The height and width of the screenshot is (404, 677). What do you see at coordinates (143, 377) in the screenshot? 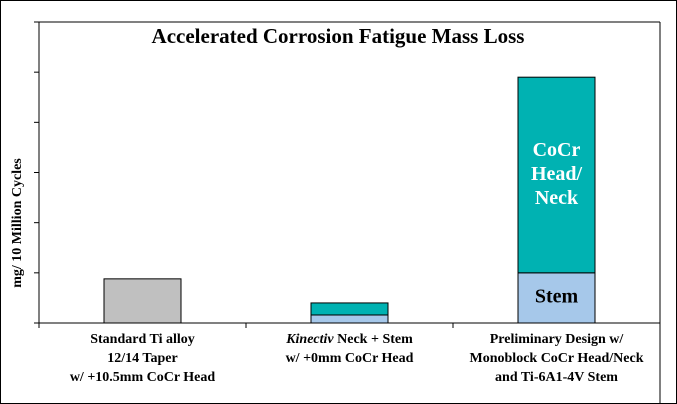
I see `x-tick-label: w/ +10.5mm CoCr Head` at bounding box center [143, 377].